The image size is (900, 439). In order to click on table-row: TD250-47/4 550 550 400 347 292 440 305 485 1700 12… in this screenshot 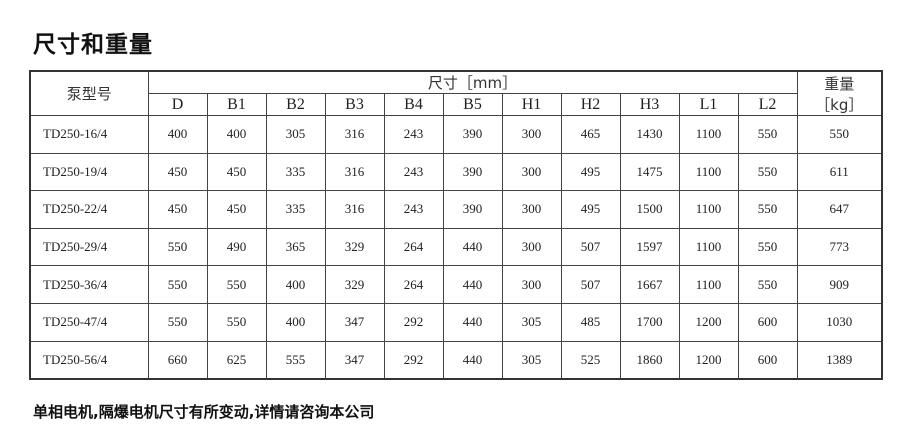, I will do `click(456, 322)`.